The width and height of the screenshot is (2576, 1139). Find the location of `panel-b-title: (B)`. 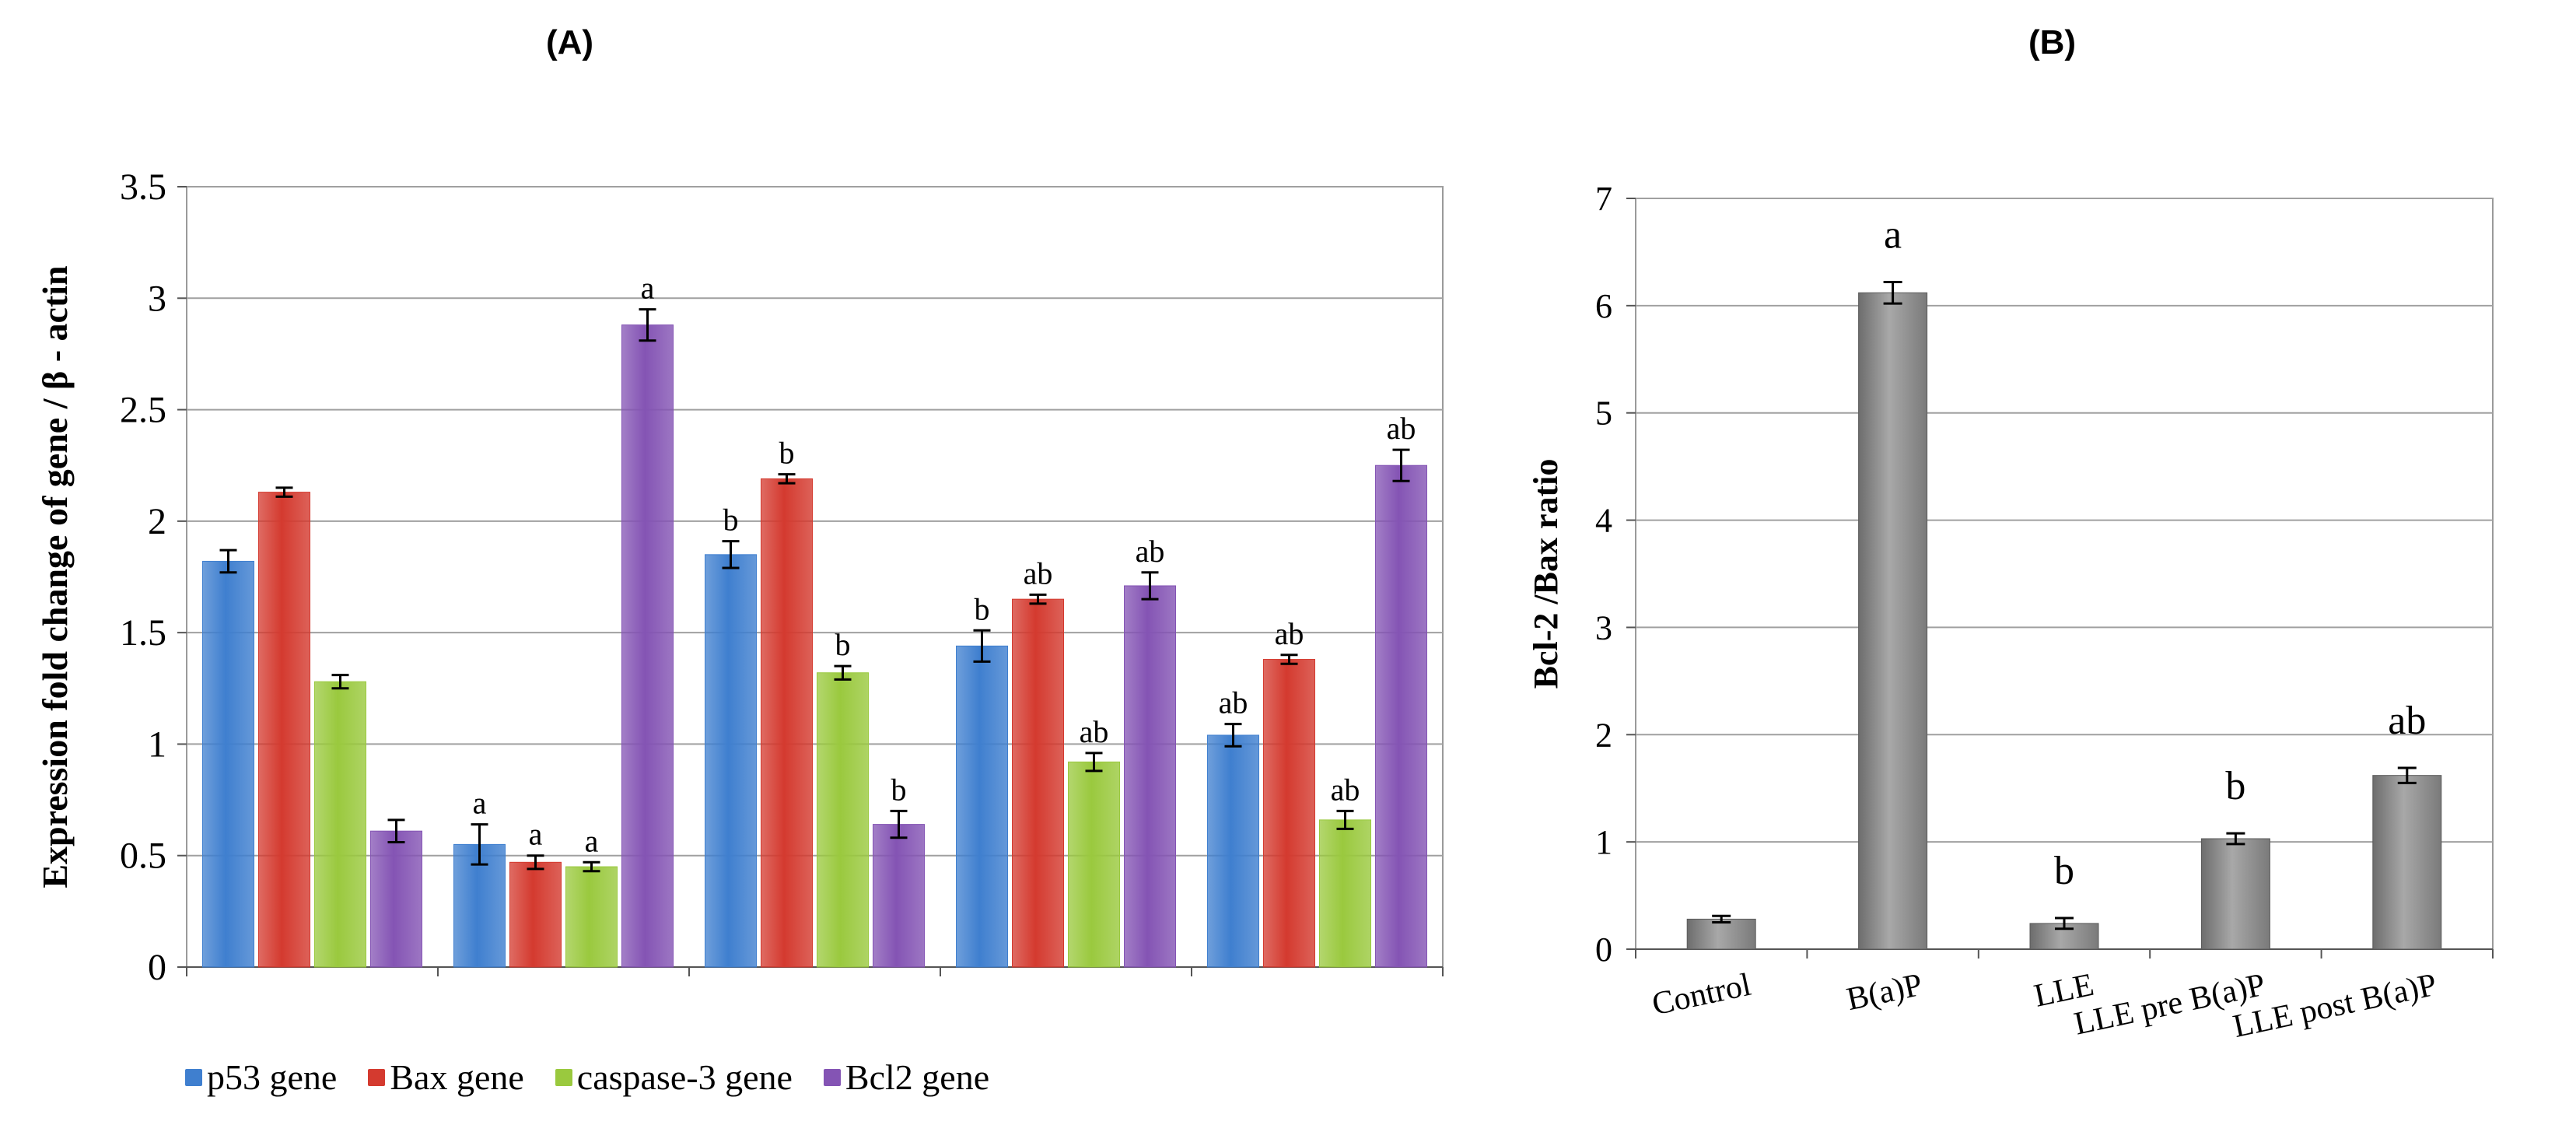

panel-b-title: (B) is located at coordinates (2052, 42).